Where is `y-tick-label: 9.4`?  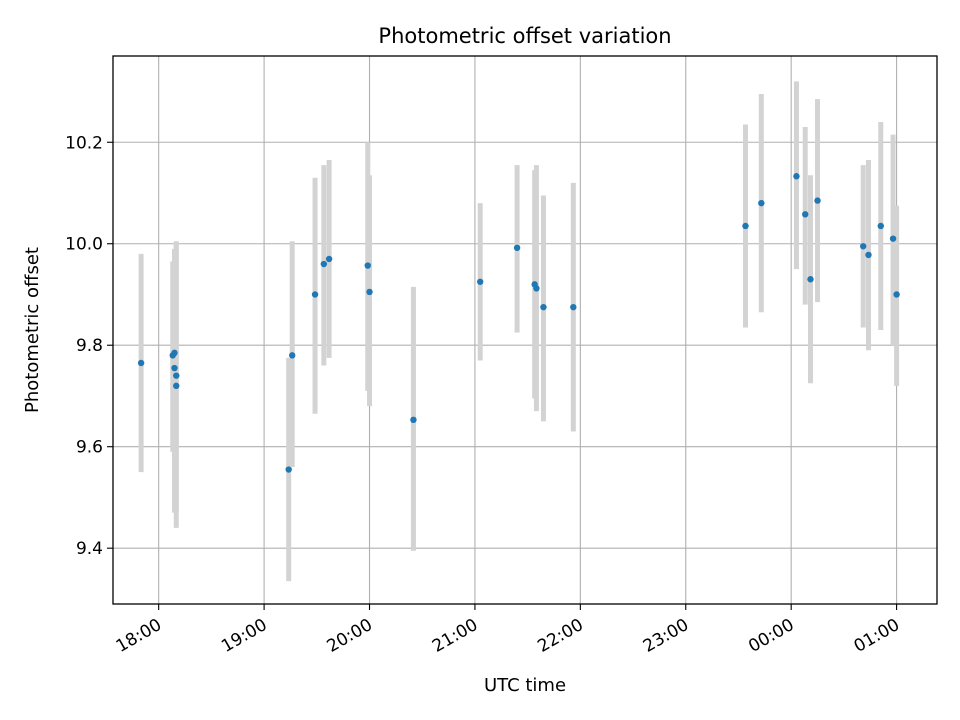 y-tick-label: 9.4 is located at coordinates (89, 549).